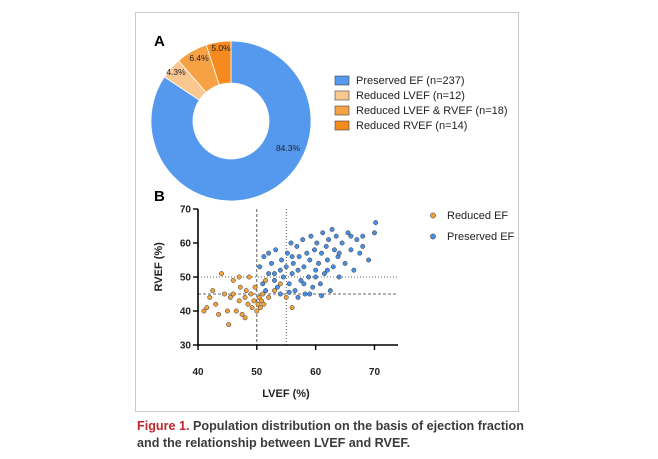 The height and width of the screenshot is (459, 658). What do you see at coordinates (176, 72) in the screenshot?
I see `donut-slice-label: 4.3%` at bounding box center [176, 72].